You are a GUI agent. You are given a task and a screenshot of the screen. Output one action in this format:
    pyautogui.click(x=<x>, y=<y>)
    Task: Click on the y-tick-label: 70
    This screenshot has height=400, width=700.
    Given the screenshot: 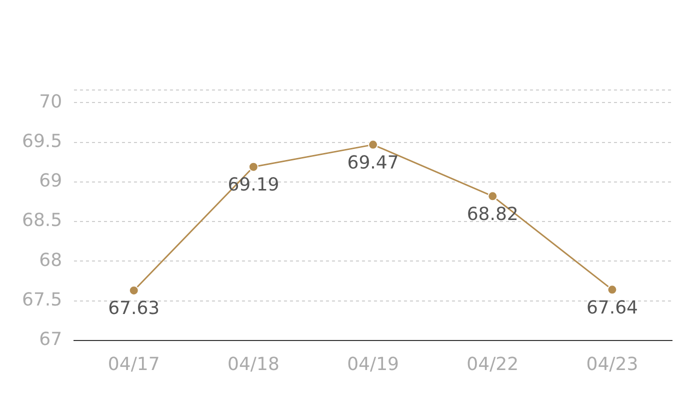 What is the action you would take?
    pyautogui.click(x=50, y=101)
    